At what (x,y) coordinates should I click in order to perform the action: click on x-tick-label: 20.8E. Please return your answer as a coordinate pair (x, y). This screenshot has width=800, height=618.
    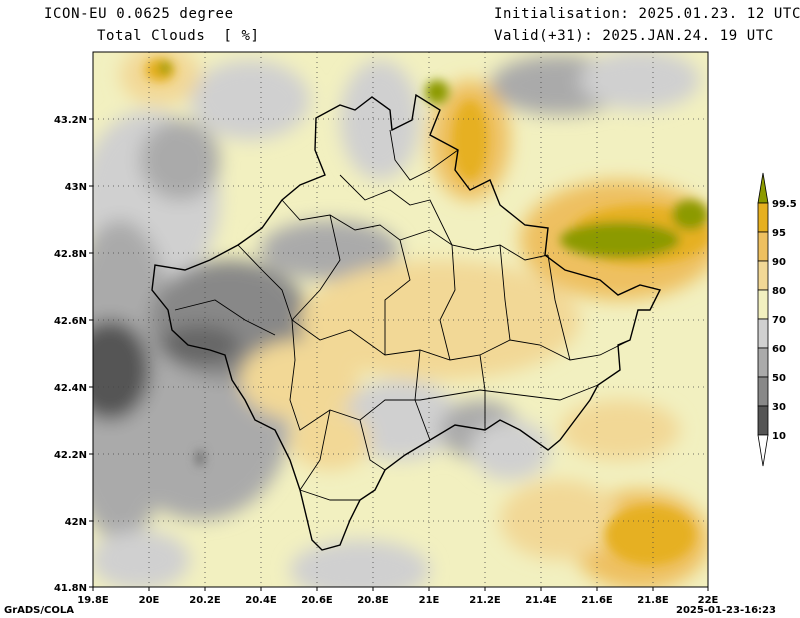
    Looking at the image, I should click on (373, 600).